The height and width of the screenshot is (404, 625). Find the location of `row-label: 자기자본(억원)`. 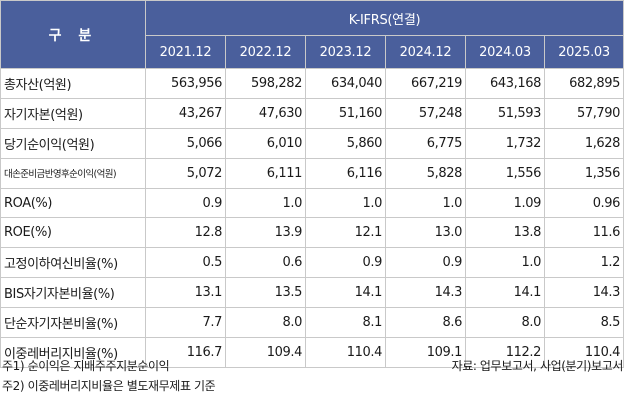

row-label: 자기자본(억원) is located at coordinates (73, 113).